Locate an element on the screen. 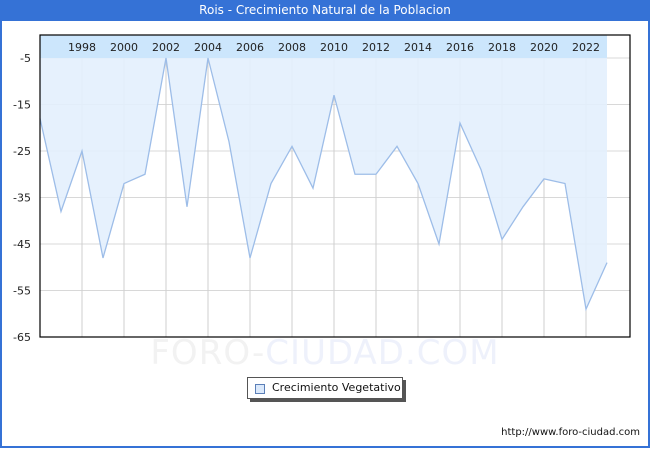 The image size is (650, 450). y-axis-ticks: -5 -15 -25 -35 -45 -55 -65 is located at coordinates (22, 198).